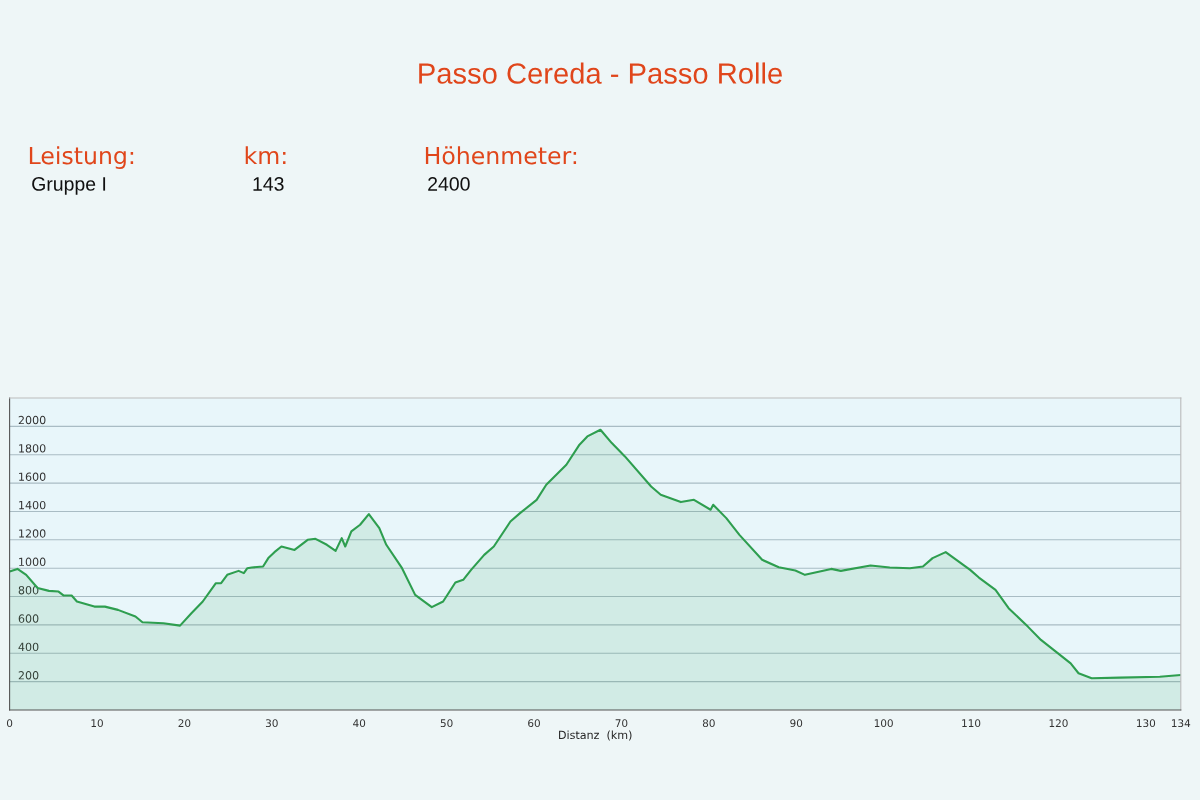 The image size is (1200, 800). What do you see at coordinates (883, 723) in the screenshot?
I see `x-tick-label: 100` at bounding box center [883, 723].